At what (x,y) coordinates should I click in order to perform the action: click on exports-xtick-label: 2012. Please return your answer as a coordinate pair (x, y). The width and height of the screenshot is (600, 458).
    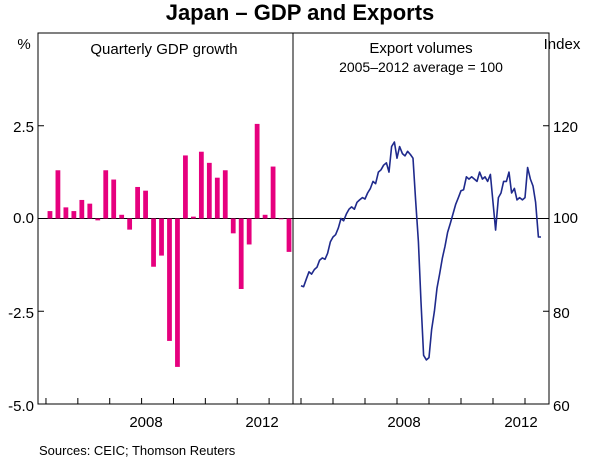
    Looking at the image, I should click on (520, 422).